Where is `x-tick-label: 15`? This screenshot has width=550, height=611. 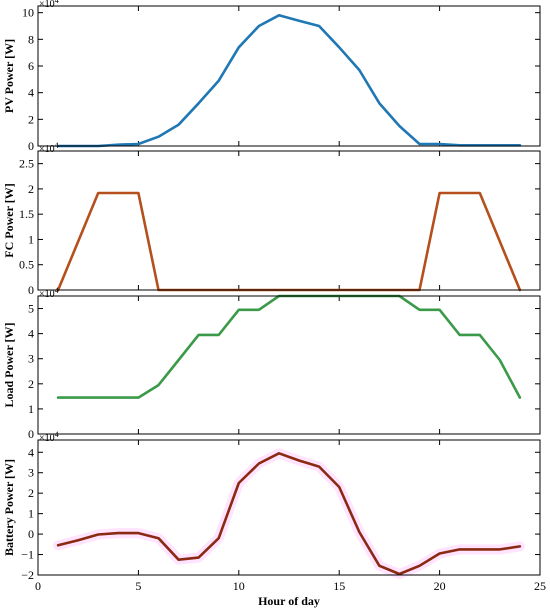 x-tick-label: 15 is located at coordinates (339, 586).